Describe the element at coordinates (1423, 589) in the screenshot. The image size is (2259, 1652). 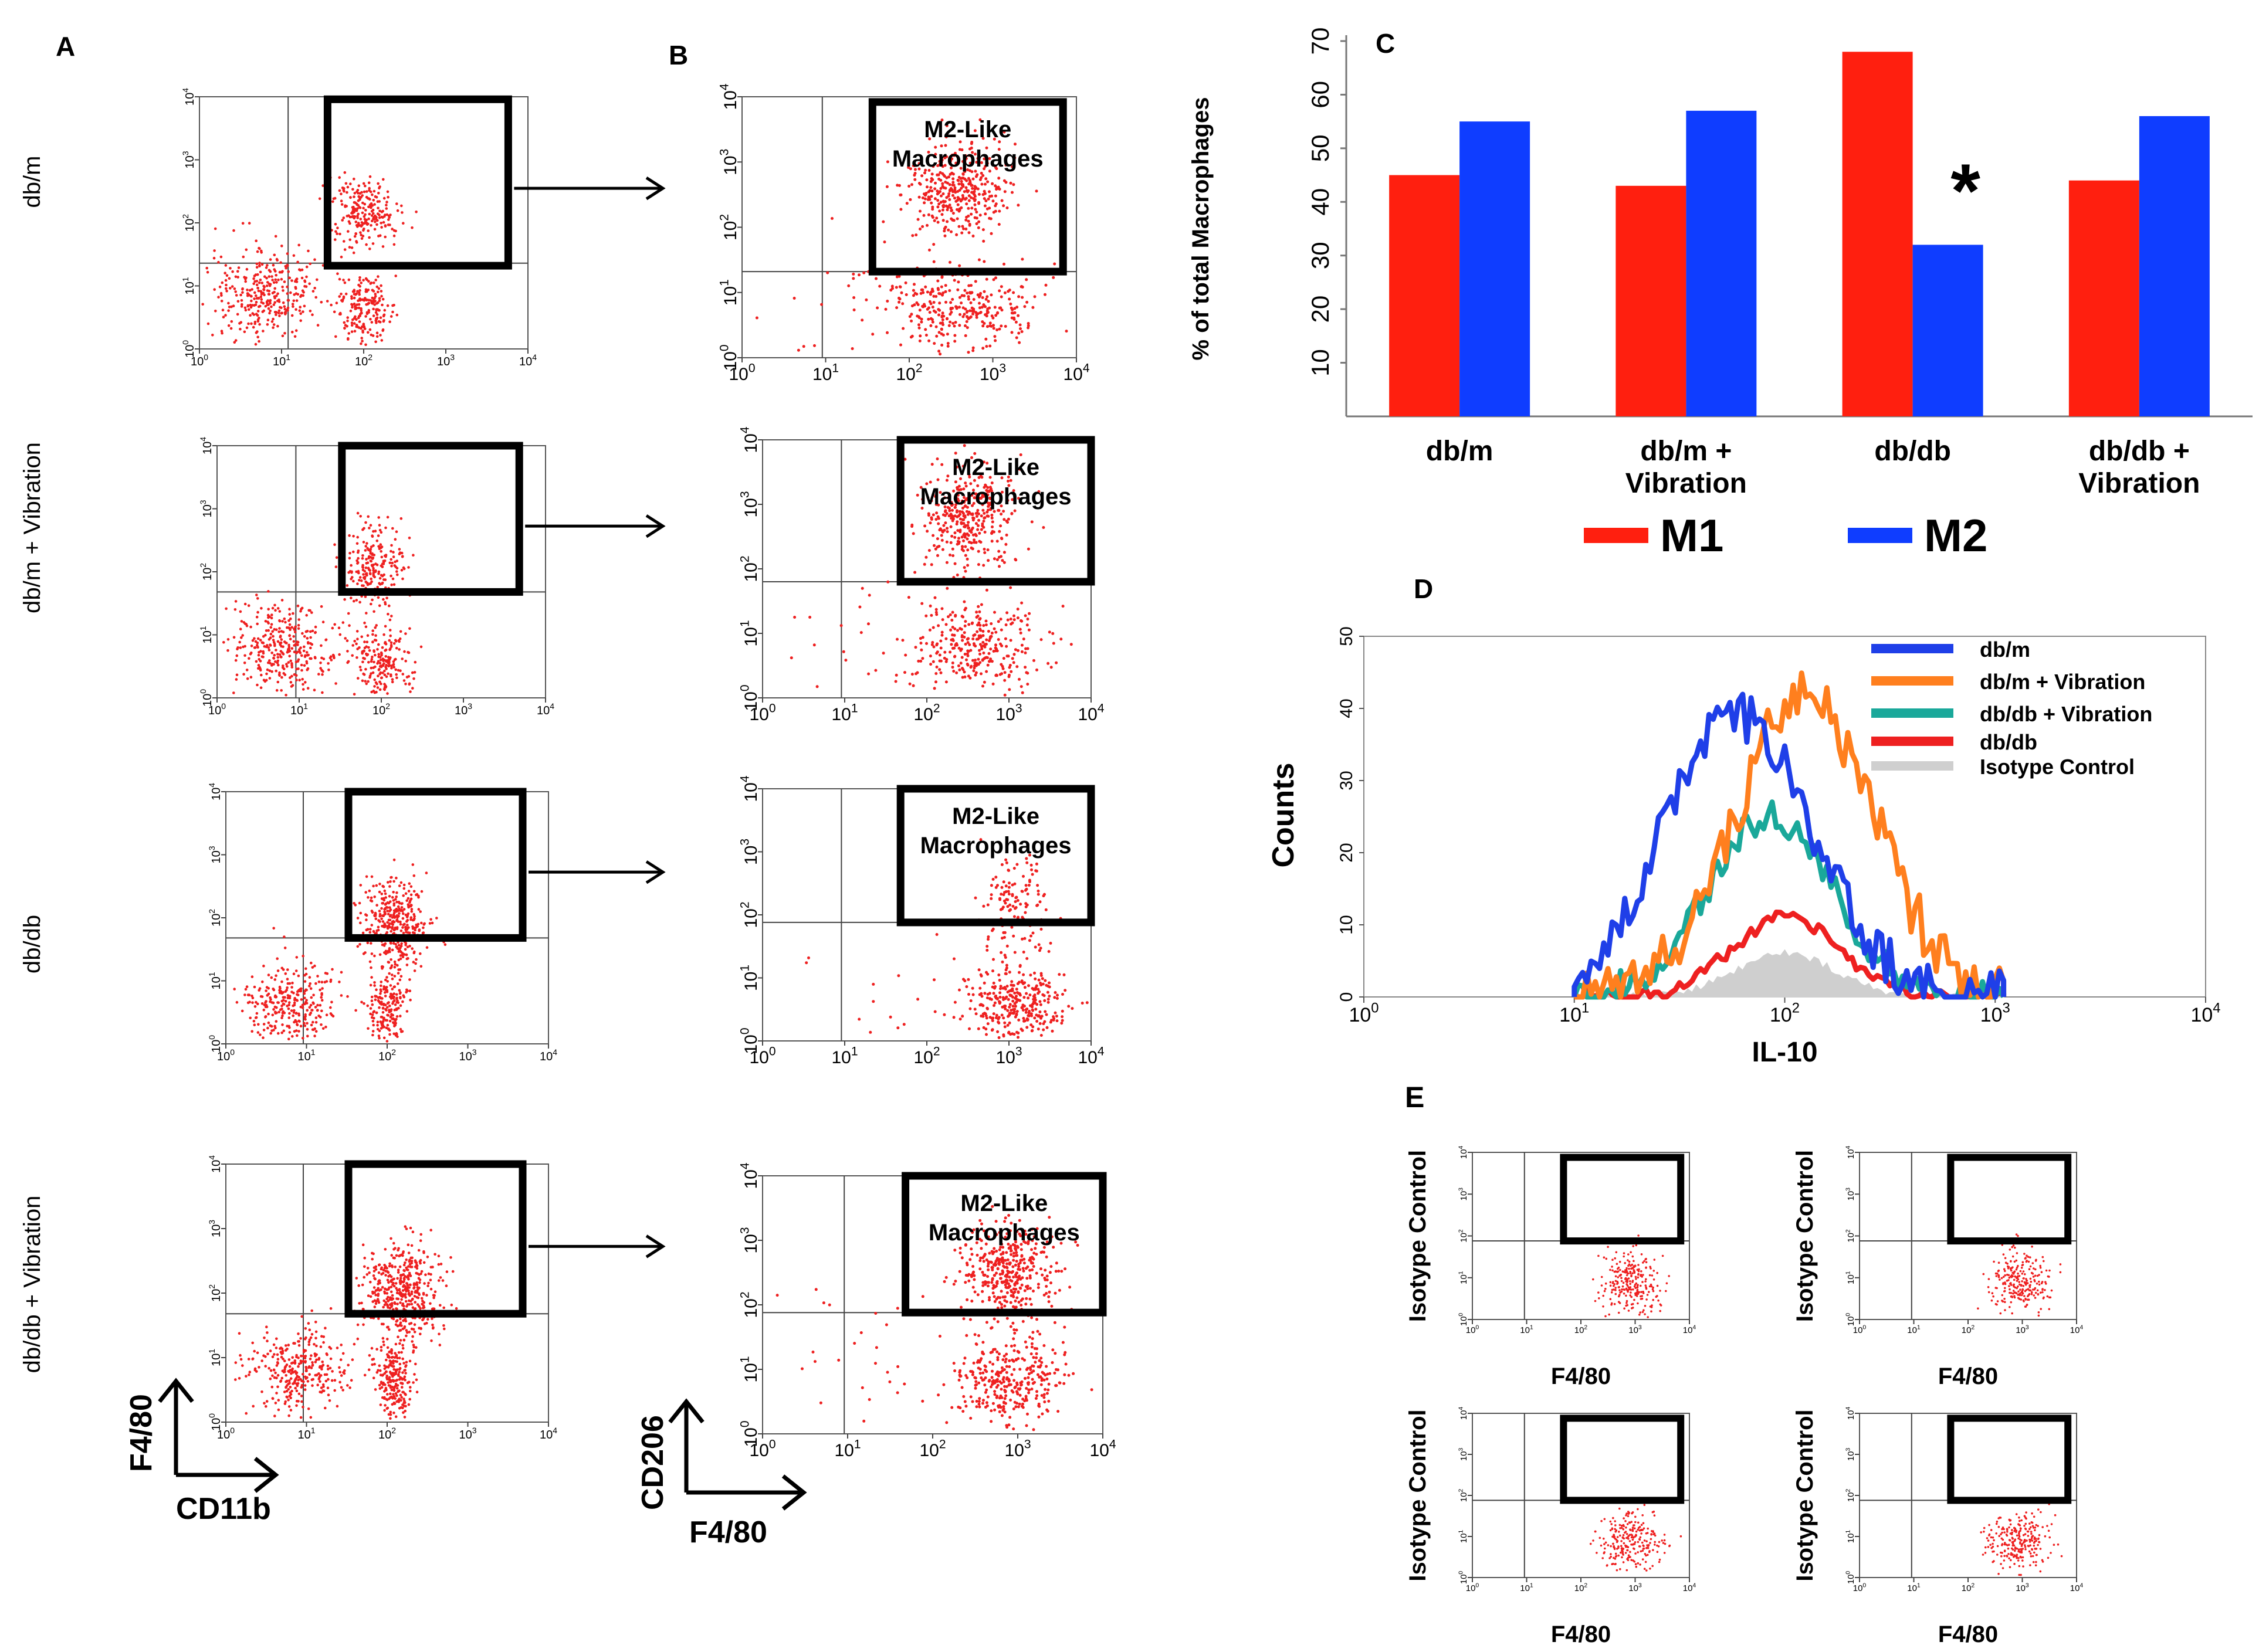
I see `panel-d-label: D` at that location.